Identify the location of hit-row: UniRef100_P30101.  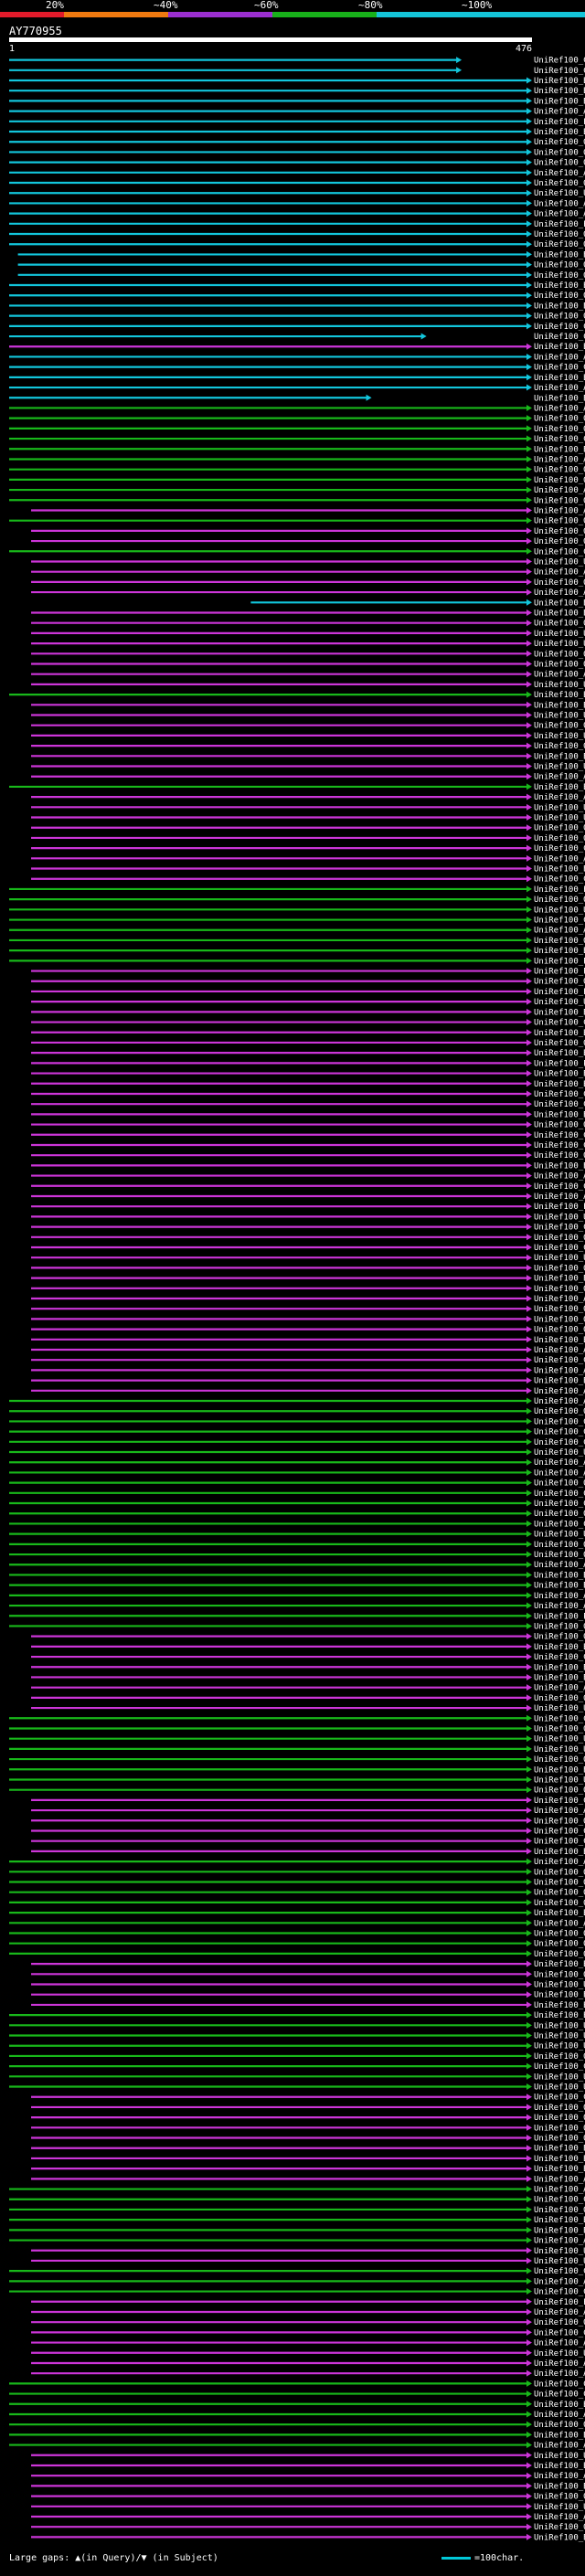
(308, 972).